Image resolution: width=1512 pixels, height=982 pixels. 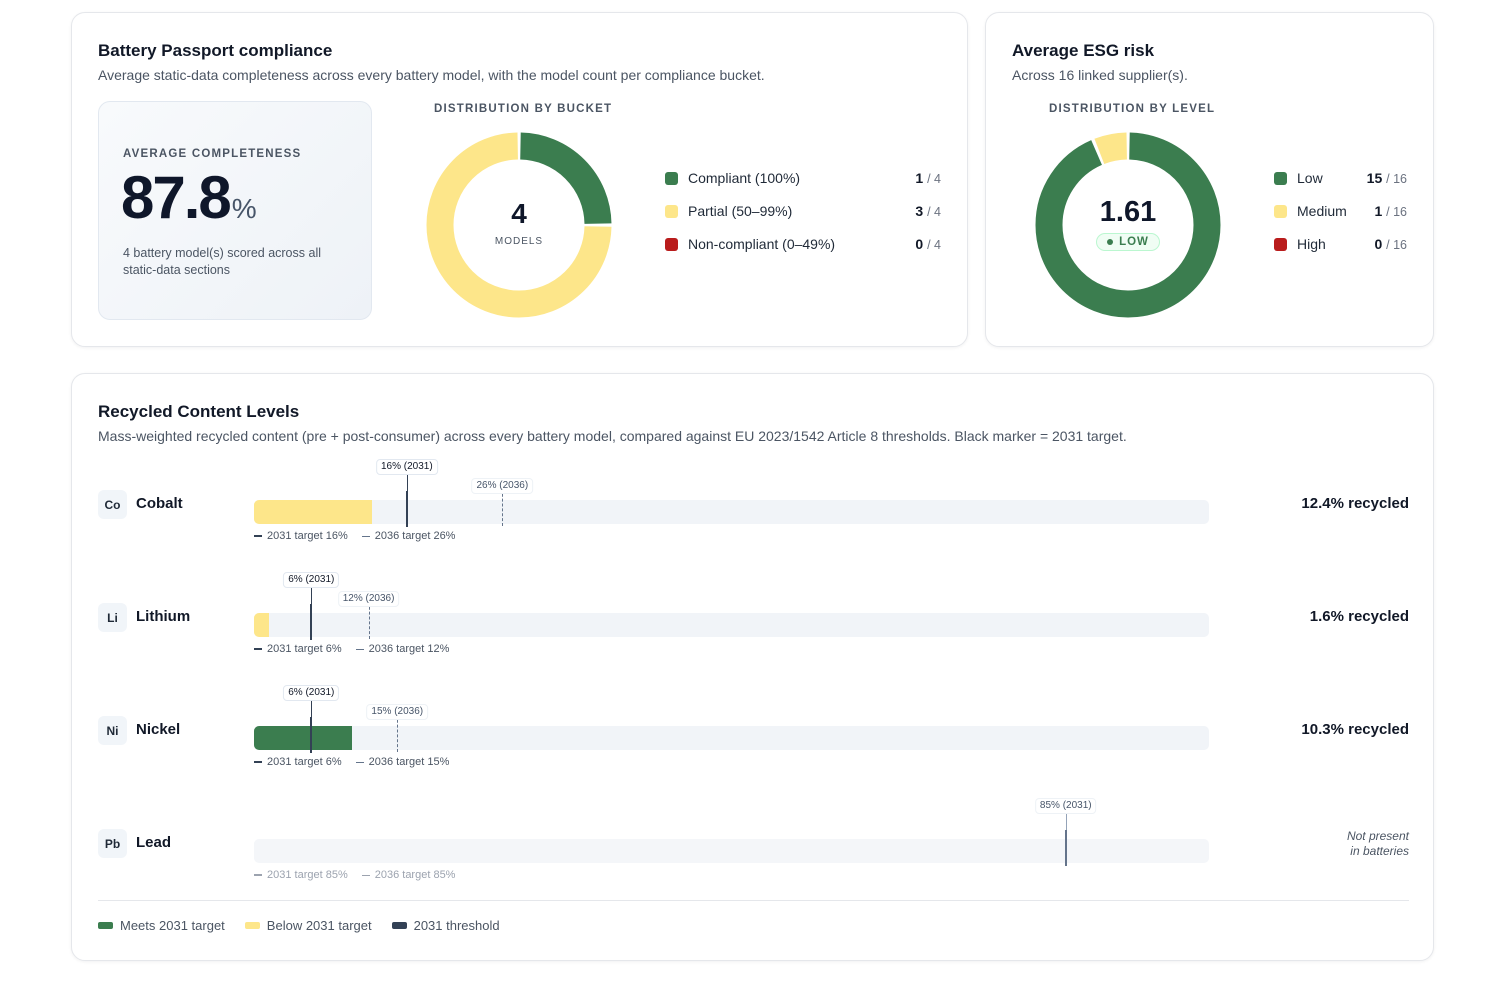 What do you see at coordinates (199, 411) in the screenshot?
I see `rc-title: Recycled Content Levels` at bounding box center [199, 411].